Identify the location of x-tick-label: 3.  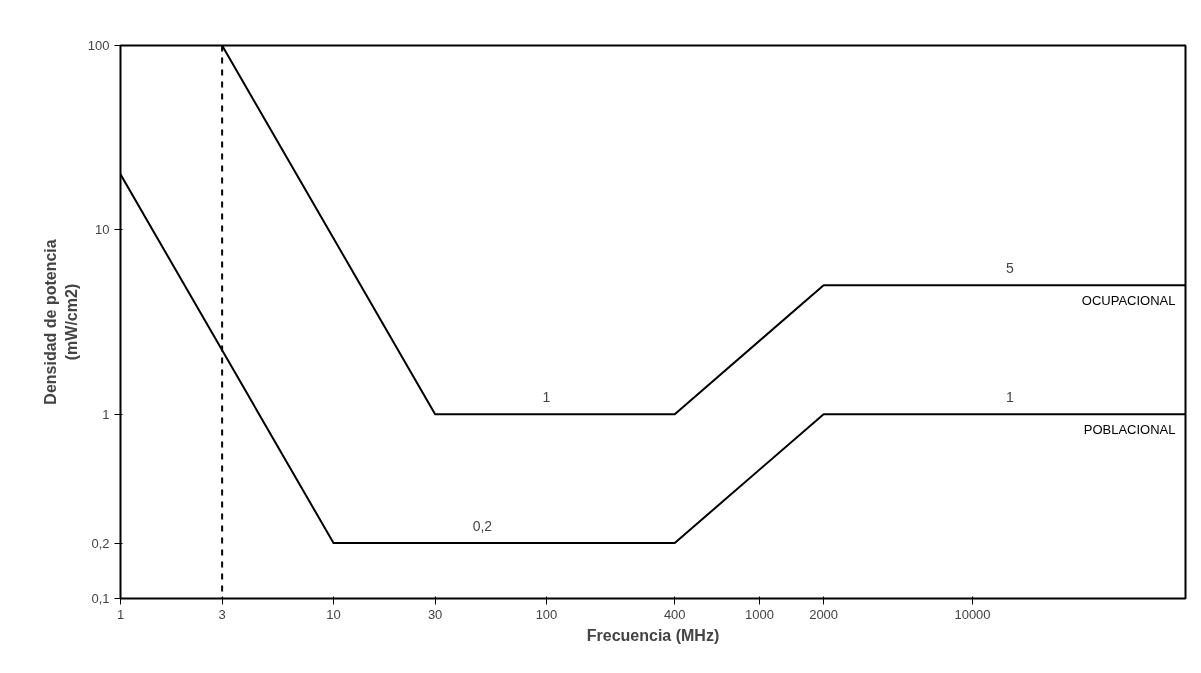
(222, 614).